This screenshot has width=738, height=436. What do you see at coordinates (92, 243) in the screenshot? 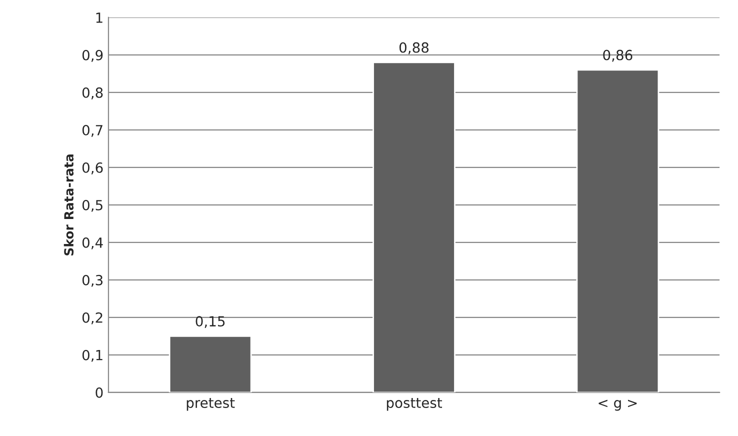
I see `y-tick-label: 0,4` at bounding box center [92, 243].